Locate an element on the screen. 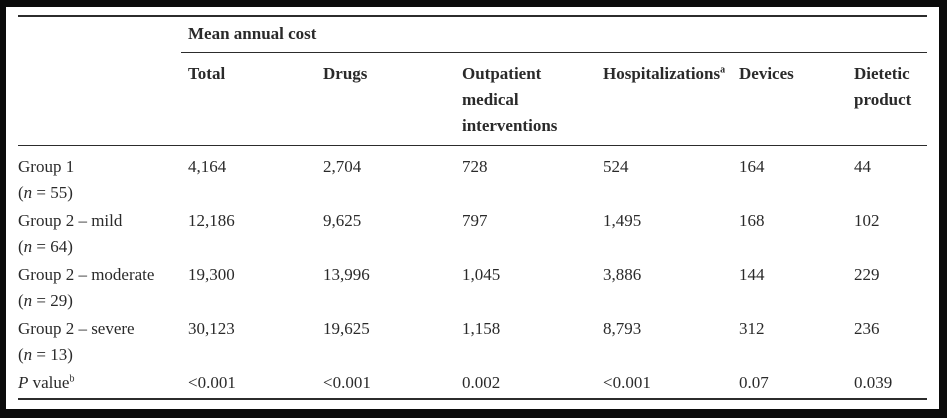 The image size is (947, 418). row-n-label: (n = 13) is located at coordinates (45, 354).